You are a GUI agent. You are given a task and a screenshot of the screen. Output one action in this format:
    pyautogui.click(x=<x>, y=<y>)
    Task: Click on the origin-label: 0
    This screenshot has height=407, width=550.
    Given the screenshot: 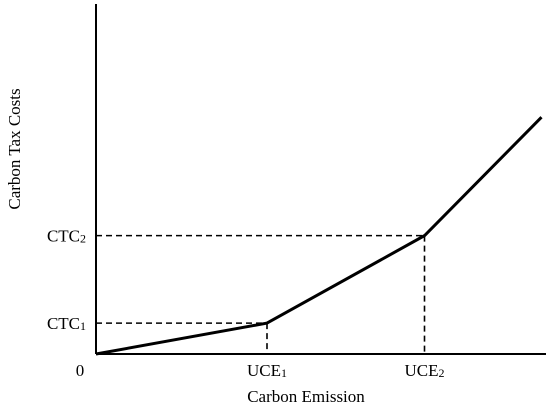 What is the action you would take?
    pyautogui.click(x=80, y=370)
    